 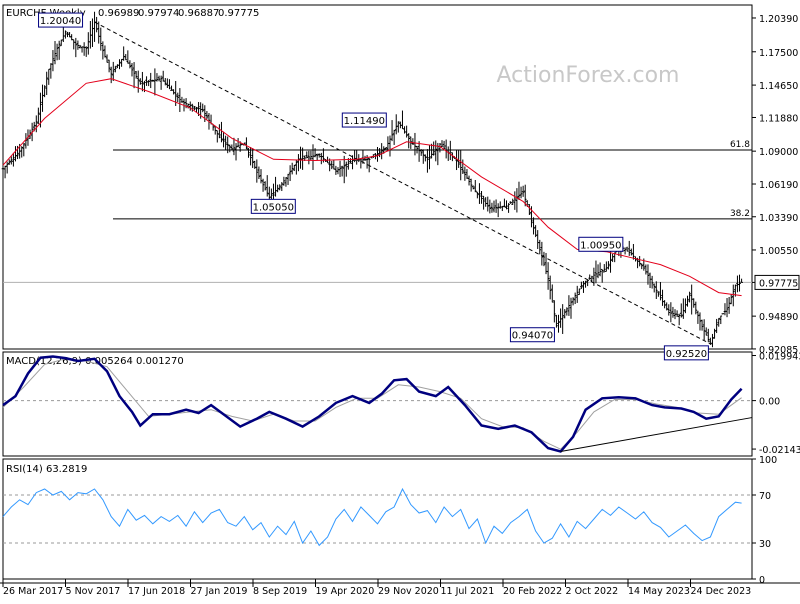 I want to click on macd-y-tick-label: 0.00, so click(x=769, y=402).